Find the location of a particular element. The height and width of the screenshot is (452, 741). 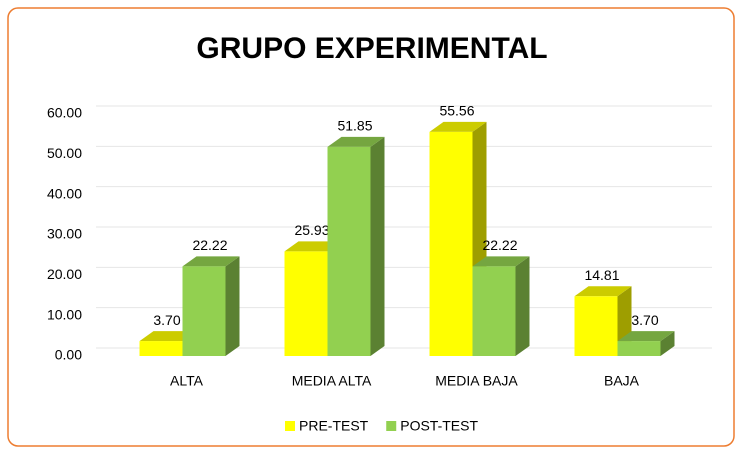

x-tick-label: MEDIA BAJA is located at coordinates (476, 381).